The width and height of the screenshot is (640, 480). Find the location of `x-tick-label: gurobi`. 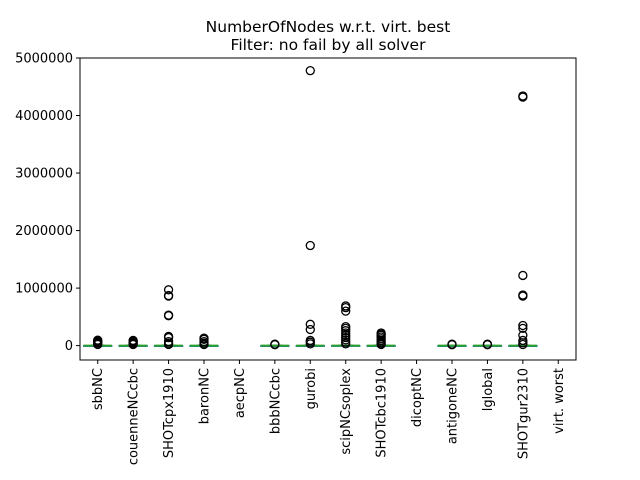

x-tick-label: gurobi is located at coordinates (311, 388).